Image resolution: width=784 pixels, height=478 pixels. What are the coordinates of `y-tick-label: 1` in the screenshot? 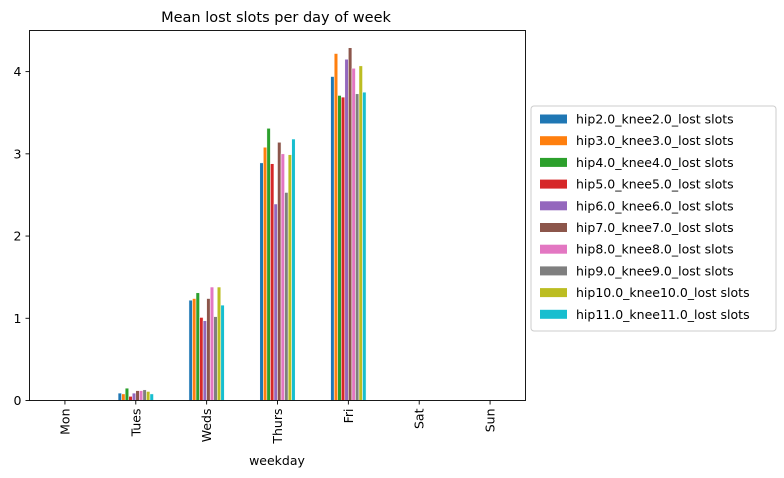 It's located at (18, 318).